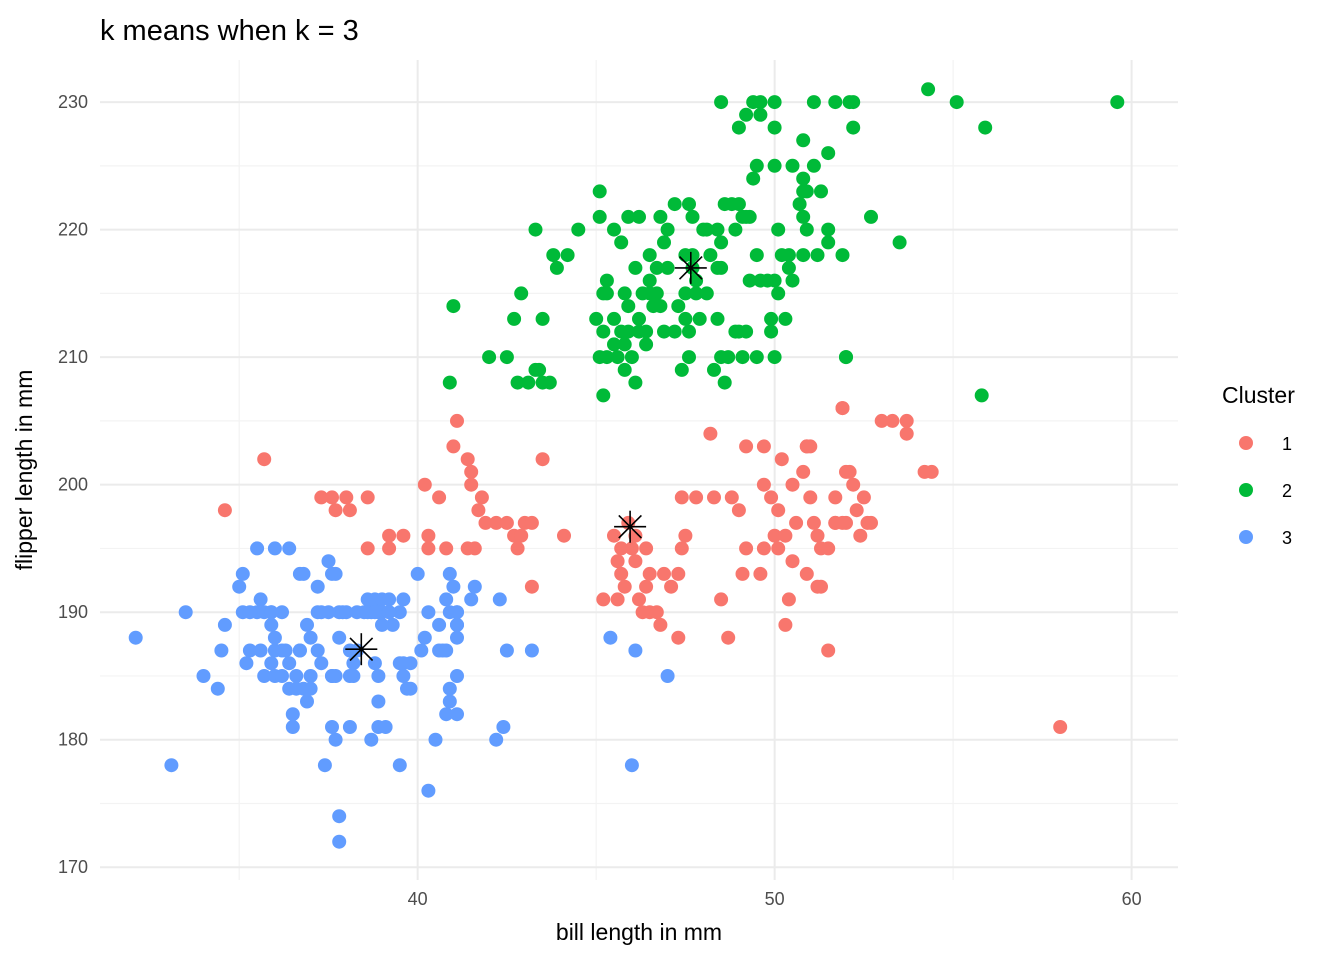 The height and width of the screenshot is (960, 1344). What do you see at coordinates (73, 740) in the screenshot?
I see `y-tick-label: 180` at bounding box center [73, 740].